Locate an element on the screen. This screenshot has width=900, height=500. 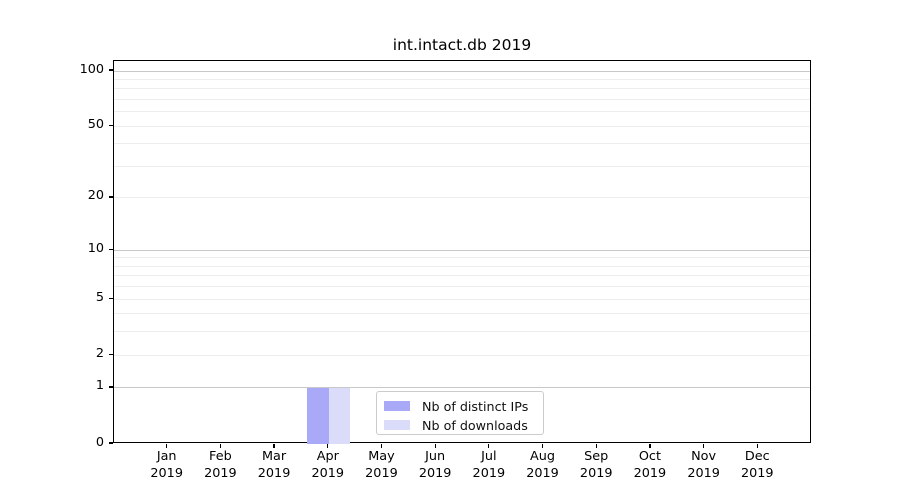
y-tick-label: 1 is located at coordinates (99, 386).